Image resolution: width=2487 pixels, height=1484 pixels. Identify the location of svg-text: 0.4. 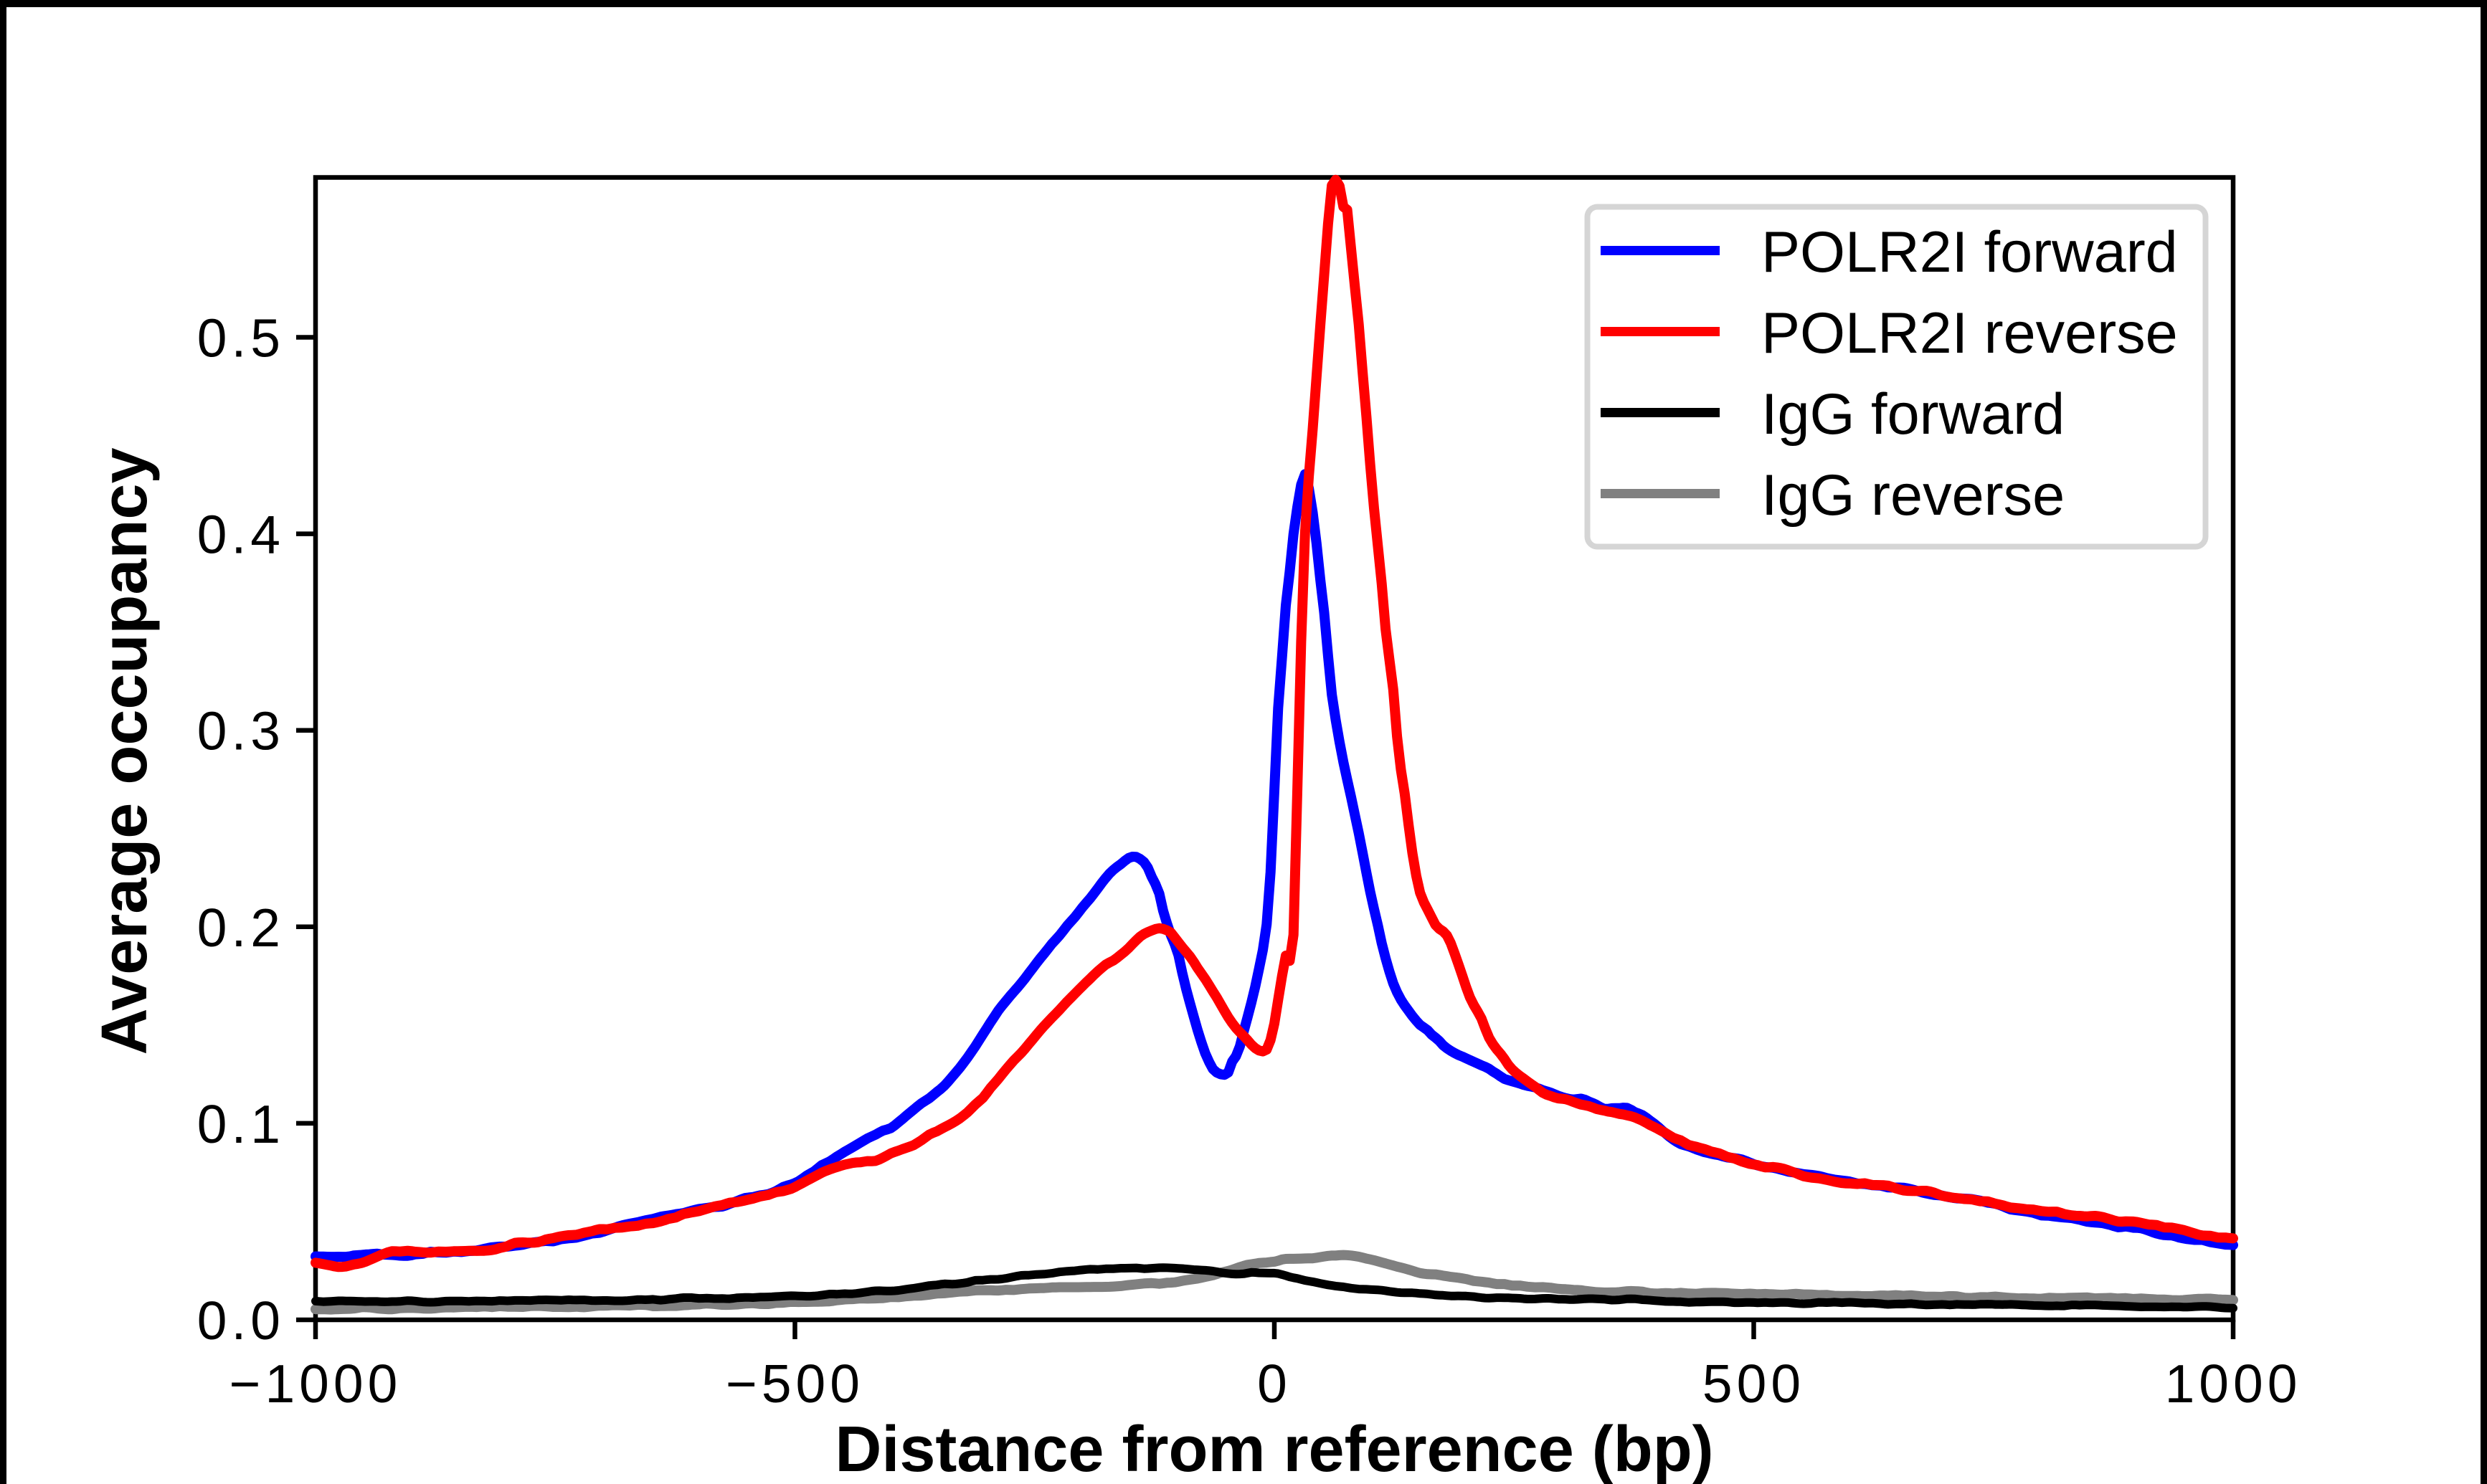
(241, 535).